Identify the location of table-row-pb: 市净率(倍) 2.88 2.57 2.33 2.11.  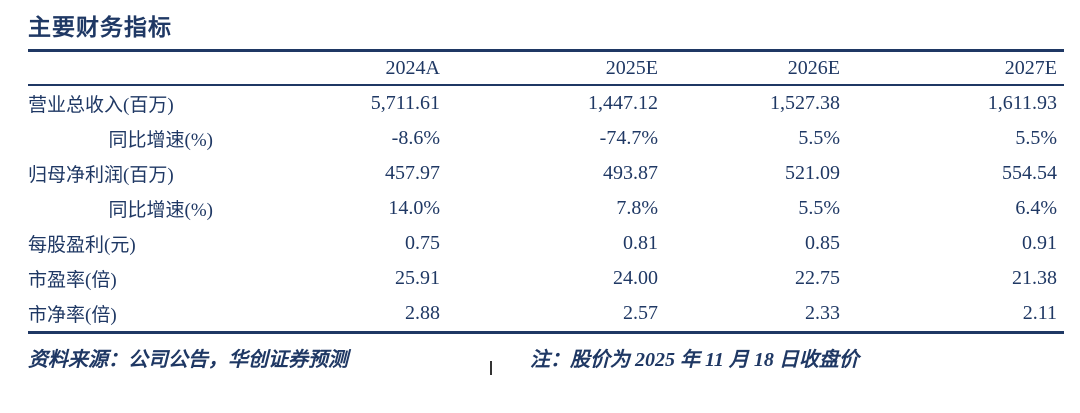
(546, 315).